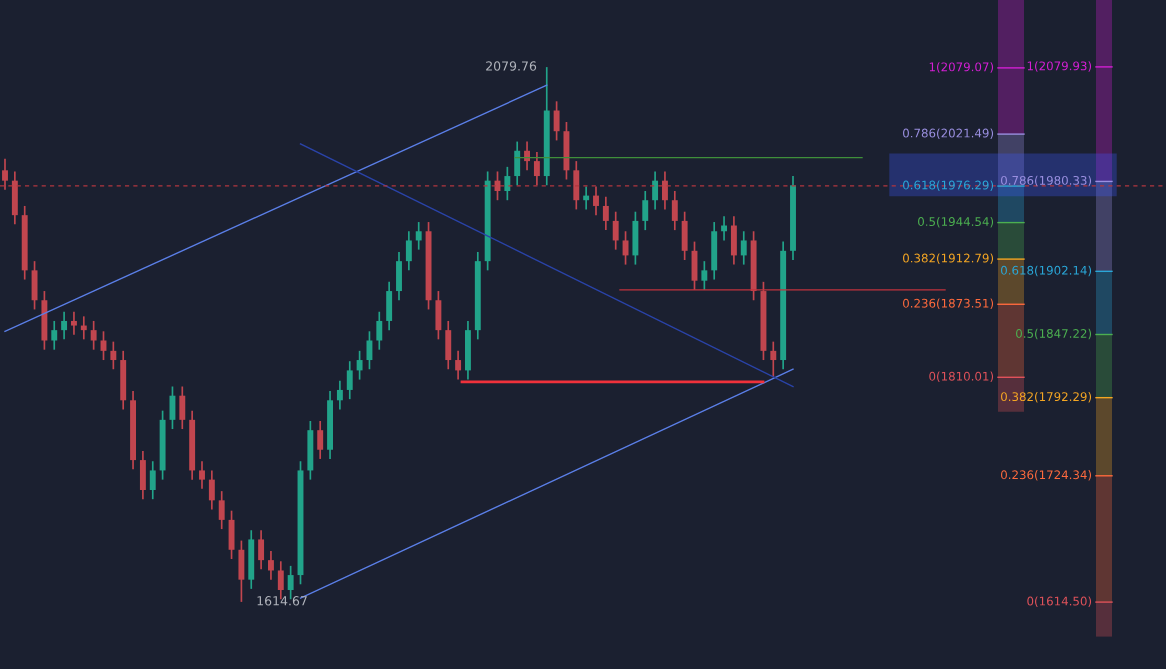  I want to click on ref-line-label: 0.382(1792.29), so click(1046, 397).